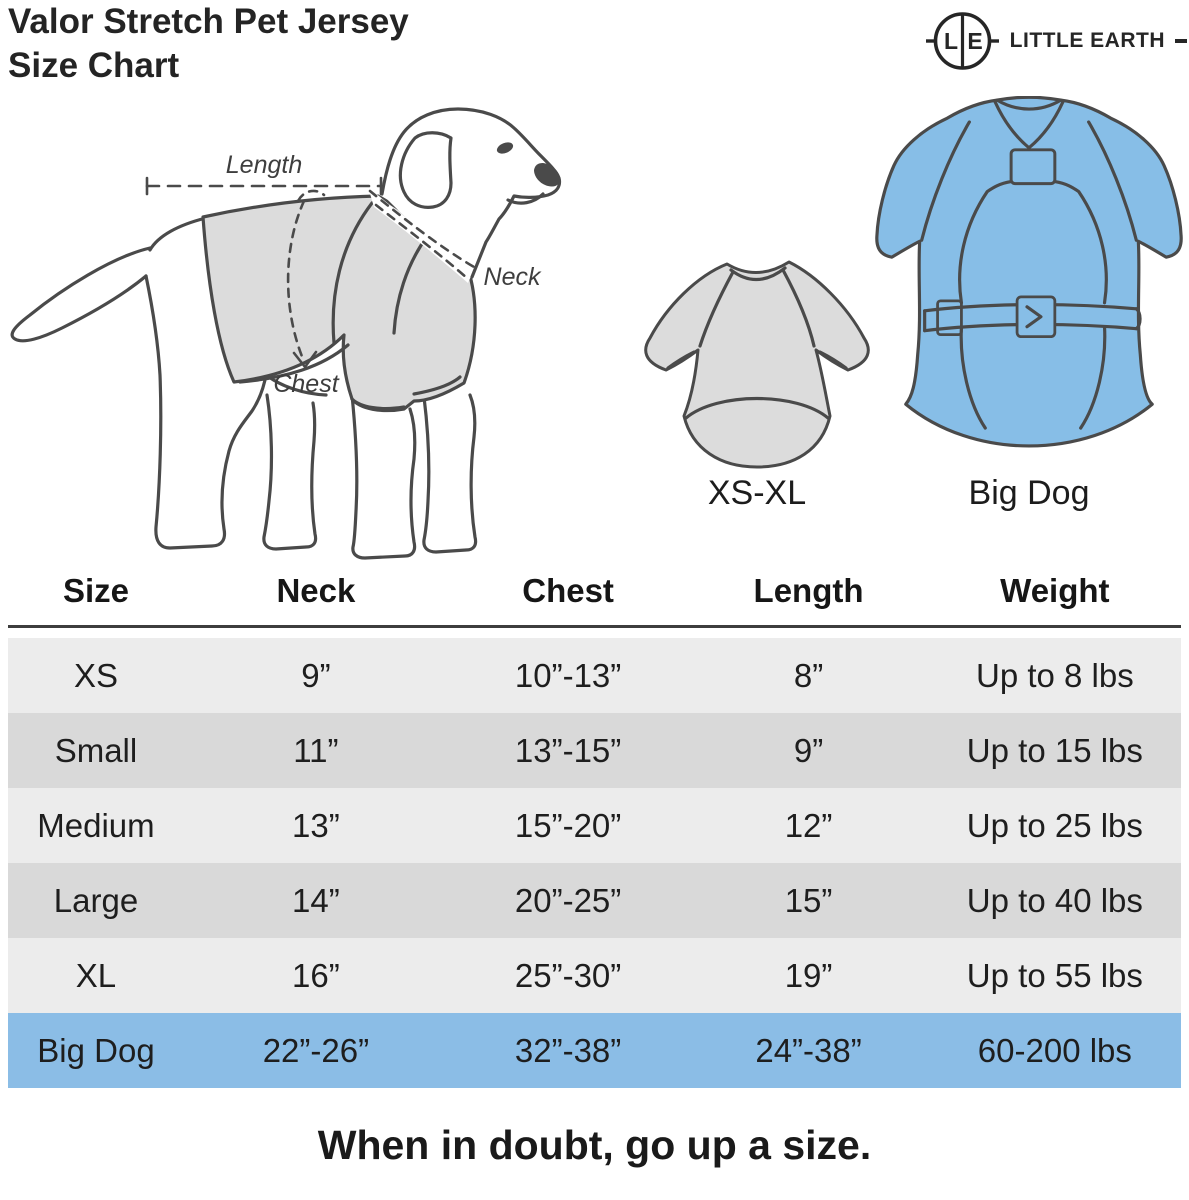 The width and height of the screenshot is (1189, 1200). Describe the element at coordinates (96, 900) in the screenshot. I see `cell-size: Large` at that location.